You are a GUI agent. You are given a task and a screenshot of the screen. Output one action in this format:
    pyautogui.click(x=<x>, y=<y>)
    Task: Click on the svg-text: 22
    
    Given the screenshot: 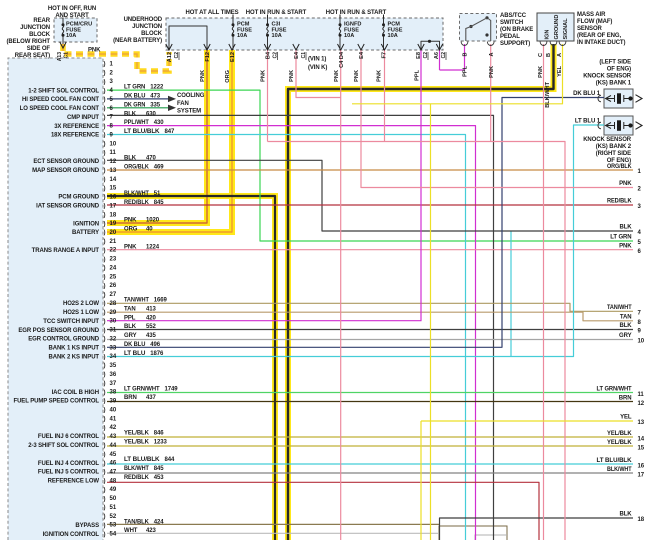 What is the action you would take?
    pyautogui.click(x=113, y=251)
    